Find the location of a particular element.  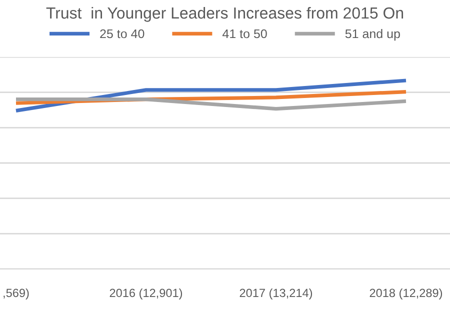

x-tick-label: 2016 (12,901) is located at coordinates (146, 294).